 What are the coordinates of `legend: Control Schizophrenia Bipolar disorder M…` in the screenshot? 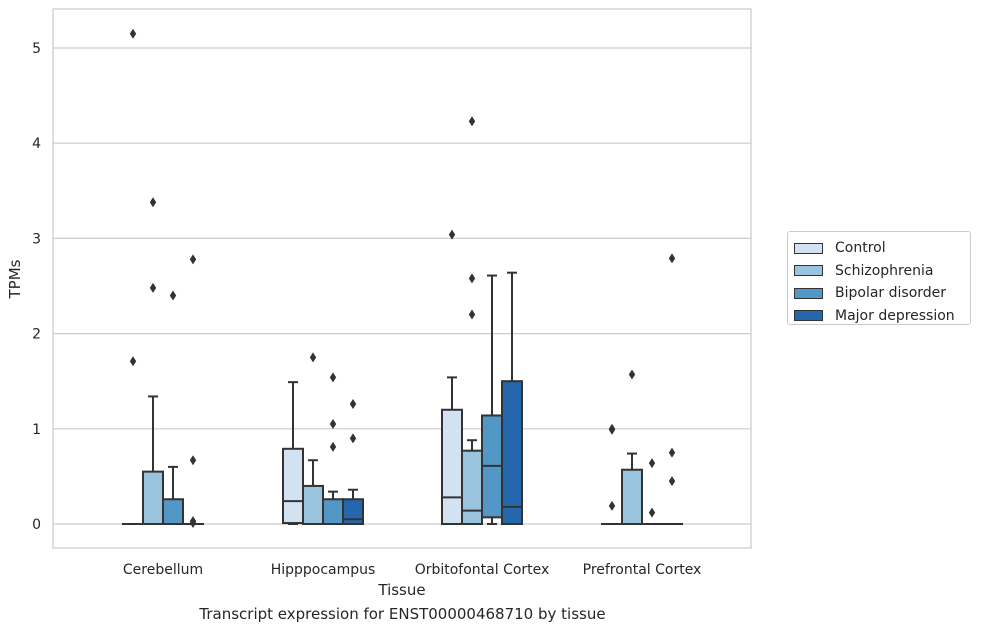 It's located at (879, 278).